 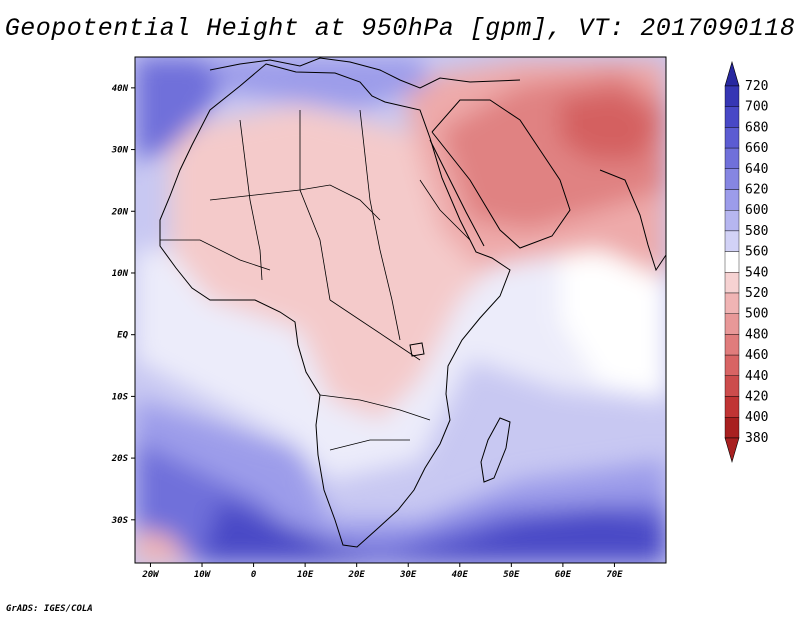 I want to click on colorbar-label: 560, so click(x=756, y=252).